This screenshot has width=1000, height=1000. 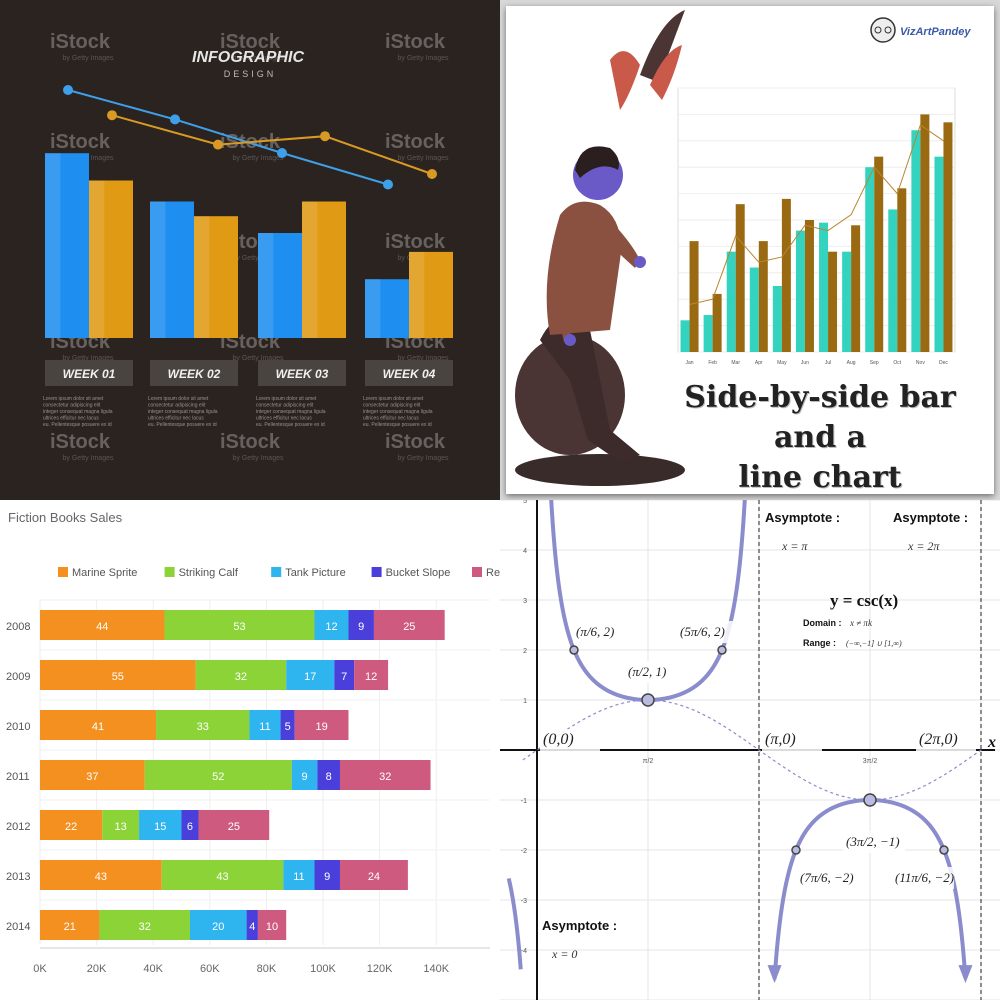 What do you see at coordinates (436, 969) in the screenshot?
I see `x-tick-label: 140K` at bounding box center [436, 969].